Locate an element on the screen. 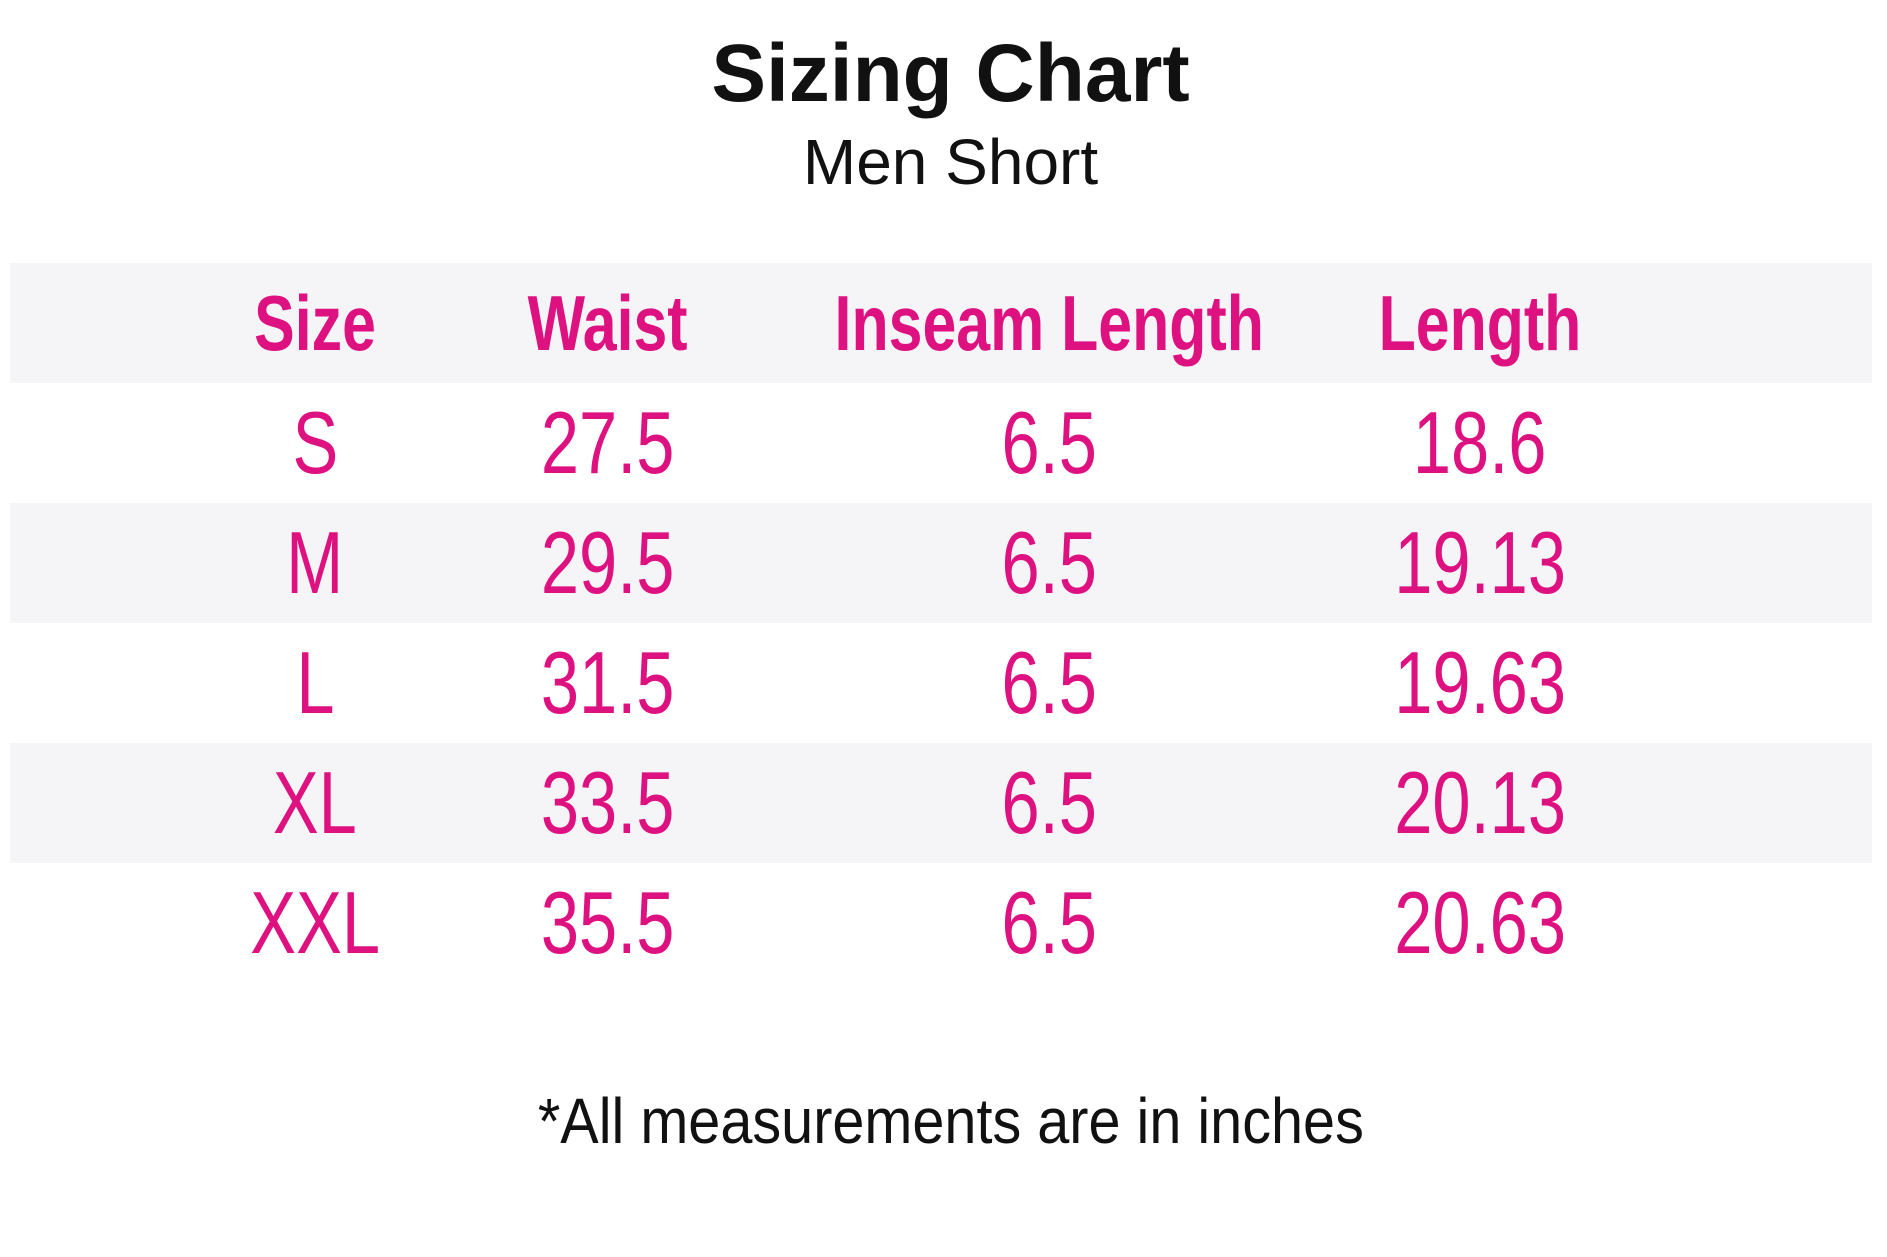  waist-value: 29.5 is located at coordinates (608, 562).